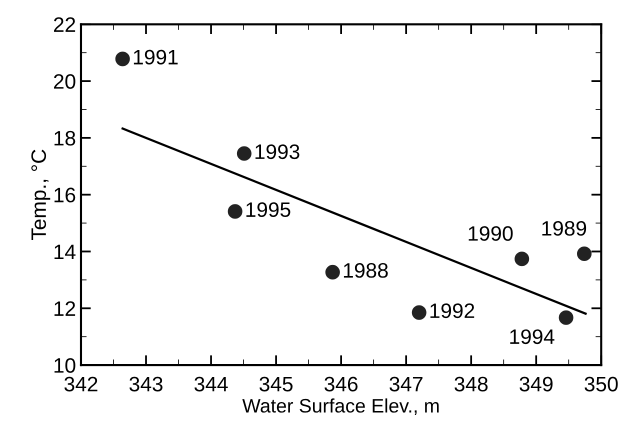 The image size is (623, 426). Describe the element at coordinates (65, 24) in the screenshot. I see `y-tick-label: 22` at that location.